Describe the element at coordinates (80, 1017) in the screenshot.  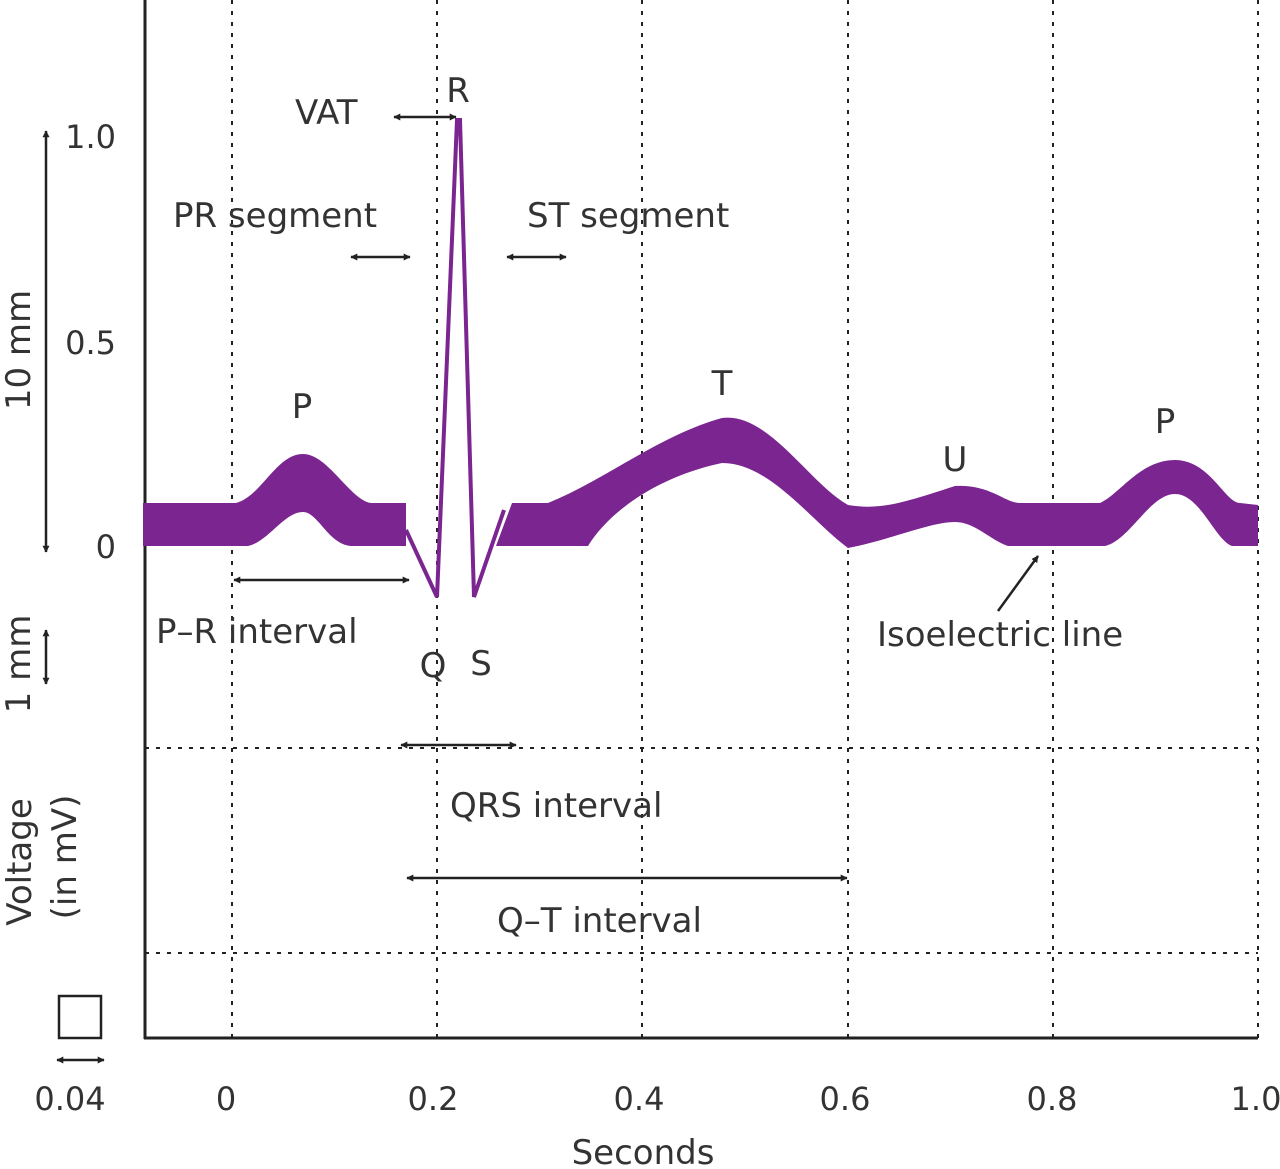
I see `small-grid-box` at that location.